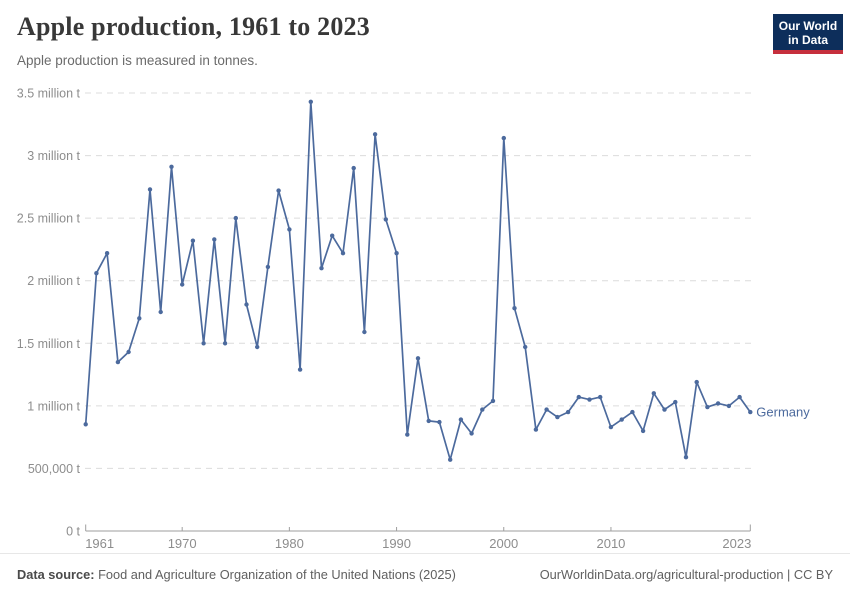 This screenshot has width=850, height=600. I want to click on y-tick-label: 500,000 t, so click(54, 469).